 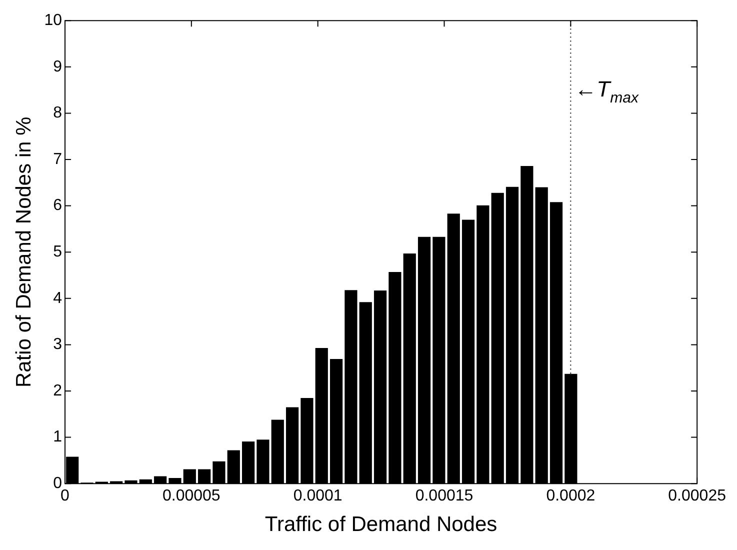 What do you see at coordinates (24, 252) in the screenshot?
I see `y-axis-title: Ratio of Demand Nodes in %` at bounding box center [24, 252].